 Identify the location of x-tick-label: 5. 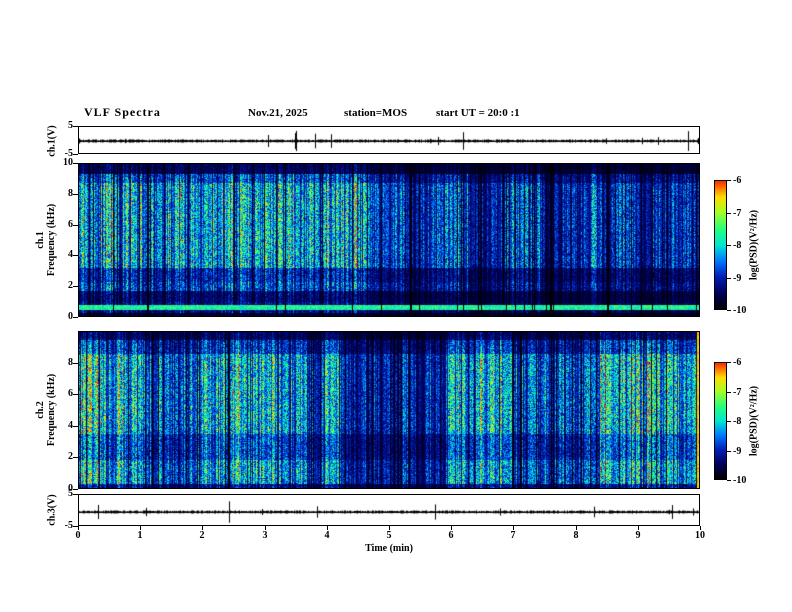
(389, 535).